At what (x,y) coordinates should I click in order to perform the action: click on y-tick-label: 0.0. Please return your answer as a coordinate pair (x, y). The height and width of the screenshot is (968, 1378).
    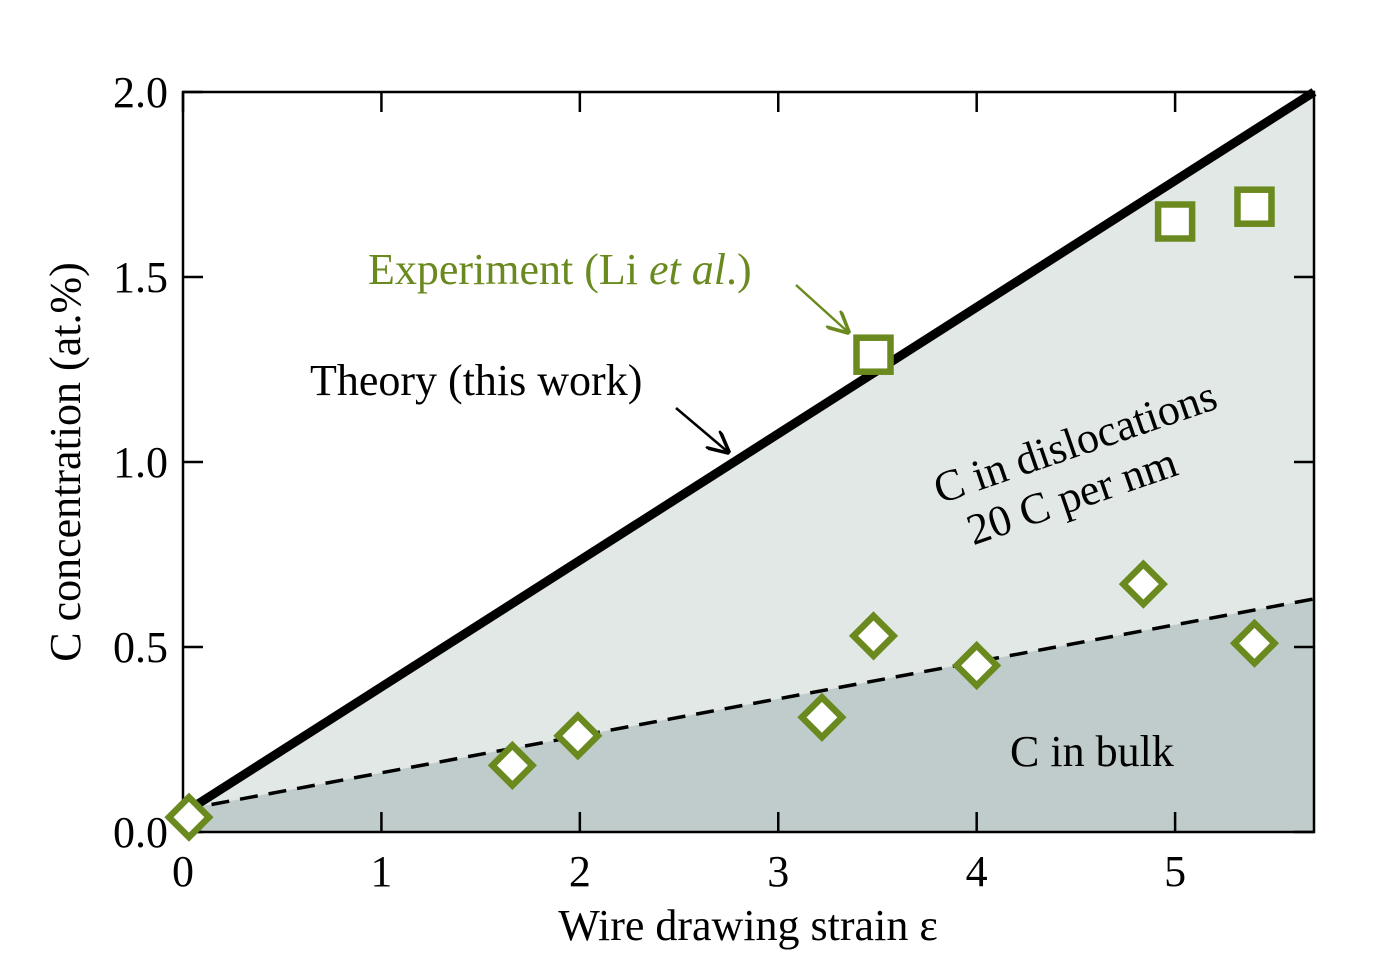
    Looking at the image, I should click on (140, 832).